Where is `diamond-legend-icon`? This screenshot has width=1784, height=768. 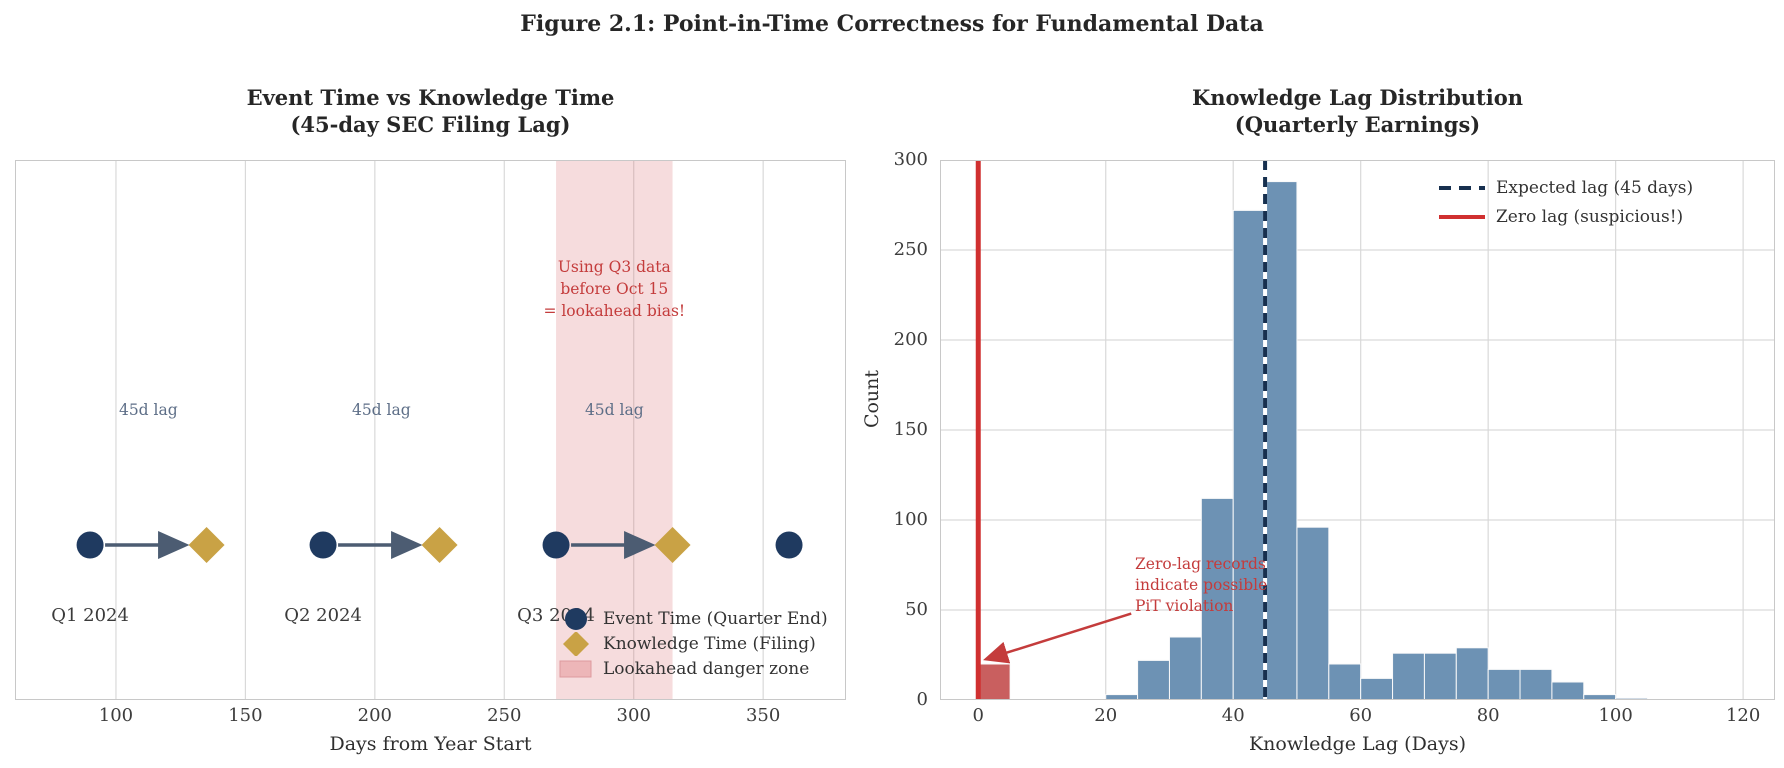
diamond-legend-icon is located at coordinates (576, 643).